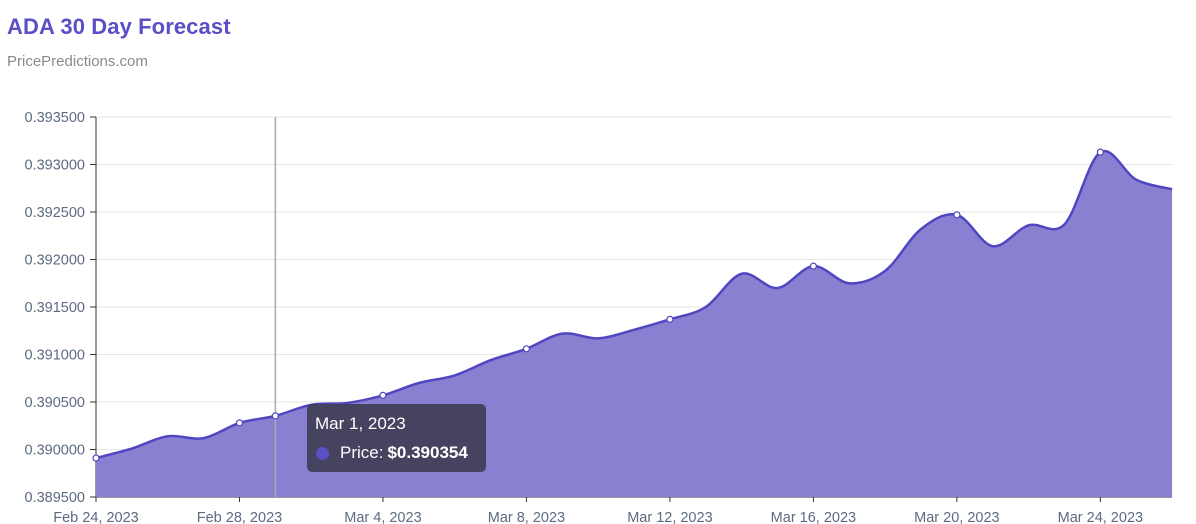  What do you see at coordinates (55, 403) in the screenshot?
I see `y-tick-label: 0.390500` at bounding box center [55, 403].